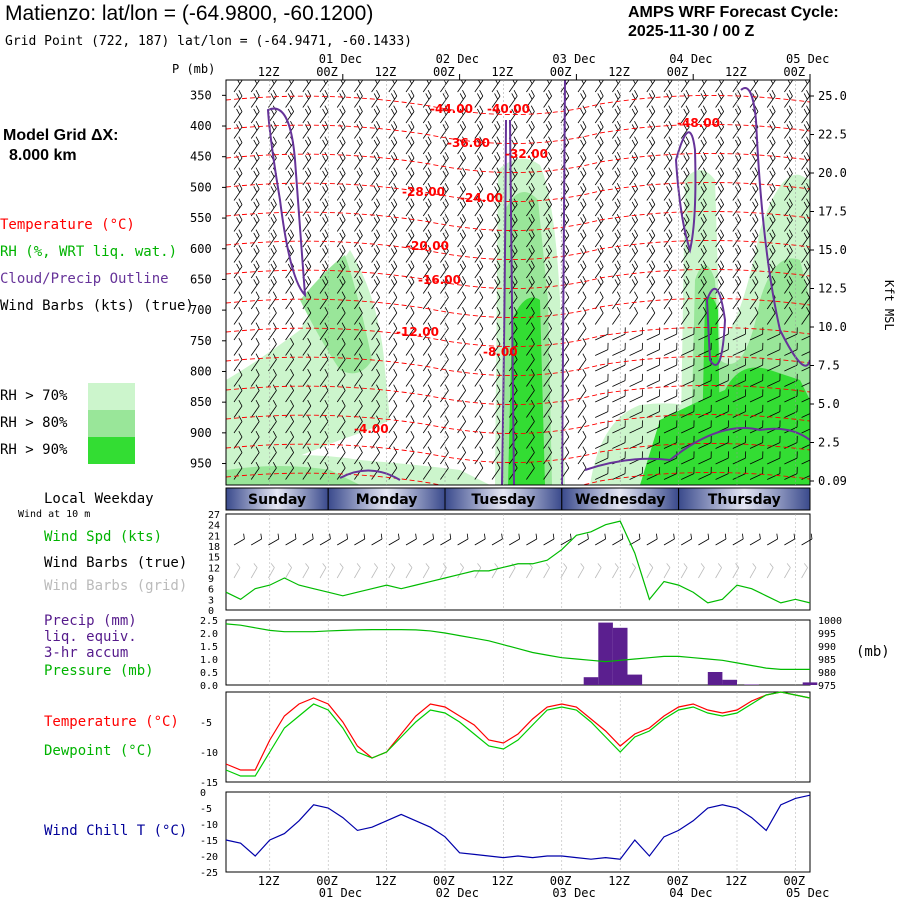 This screenshot has height=900, width=900. I want to click on wind-barb-grid, so click(753, 571).